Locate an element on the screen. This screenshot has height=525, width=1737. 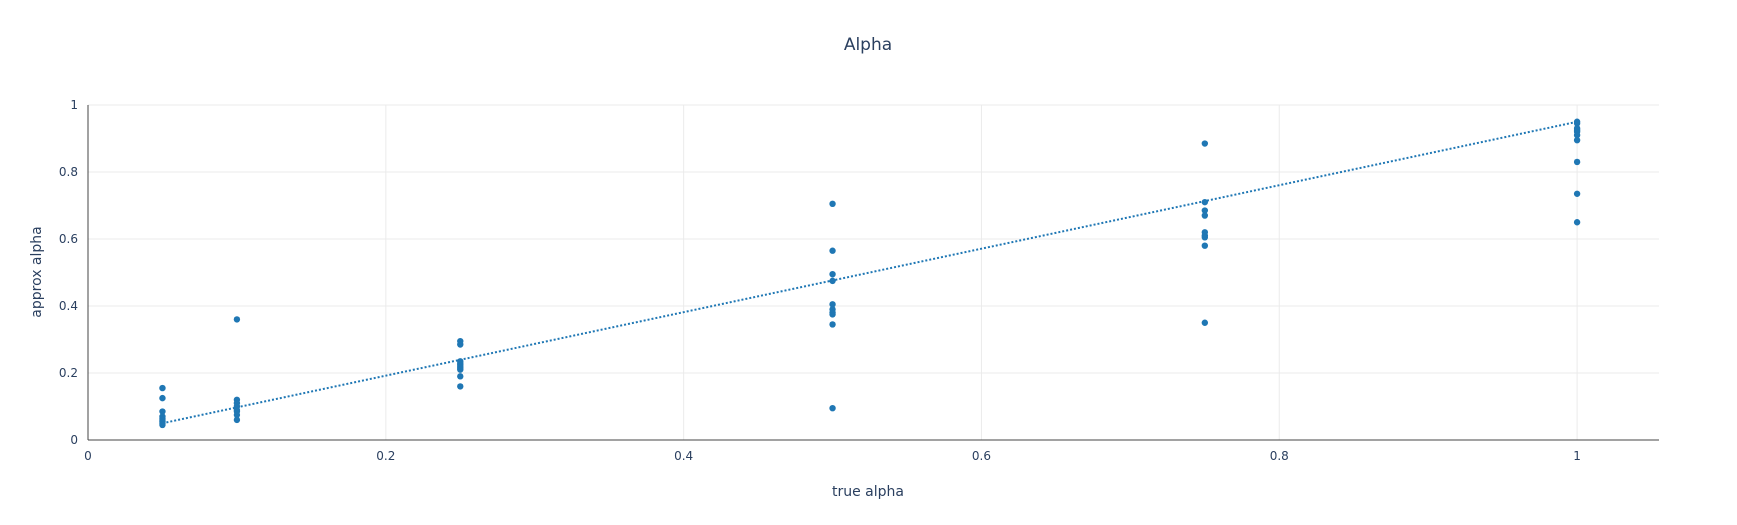
y-axis: 0 0.2 0.4 0.6 0.8 1 is located at coordinates (74, 272).